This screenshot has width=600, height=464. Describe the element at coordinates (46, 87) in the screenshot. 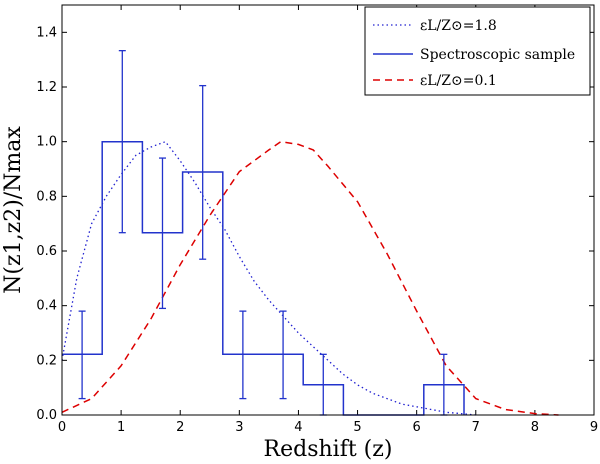

I see `y-tick-label: 1.2` at that location.